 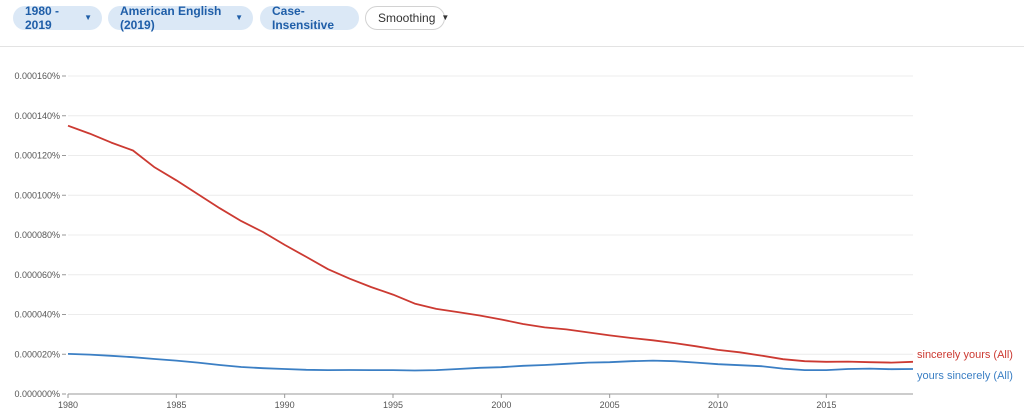 I want to click on year-range-label: 1980 - 2019, so click(x=42, y=18).